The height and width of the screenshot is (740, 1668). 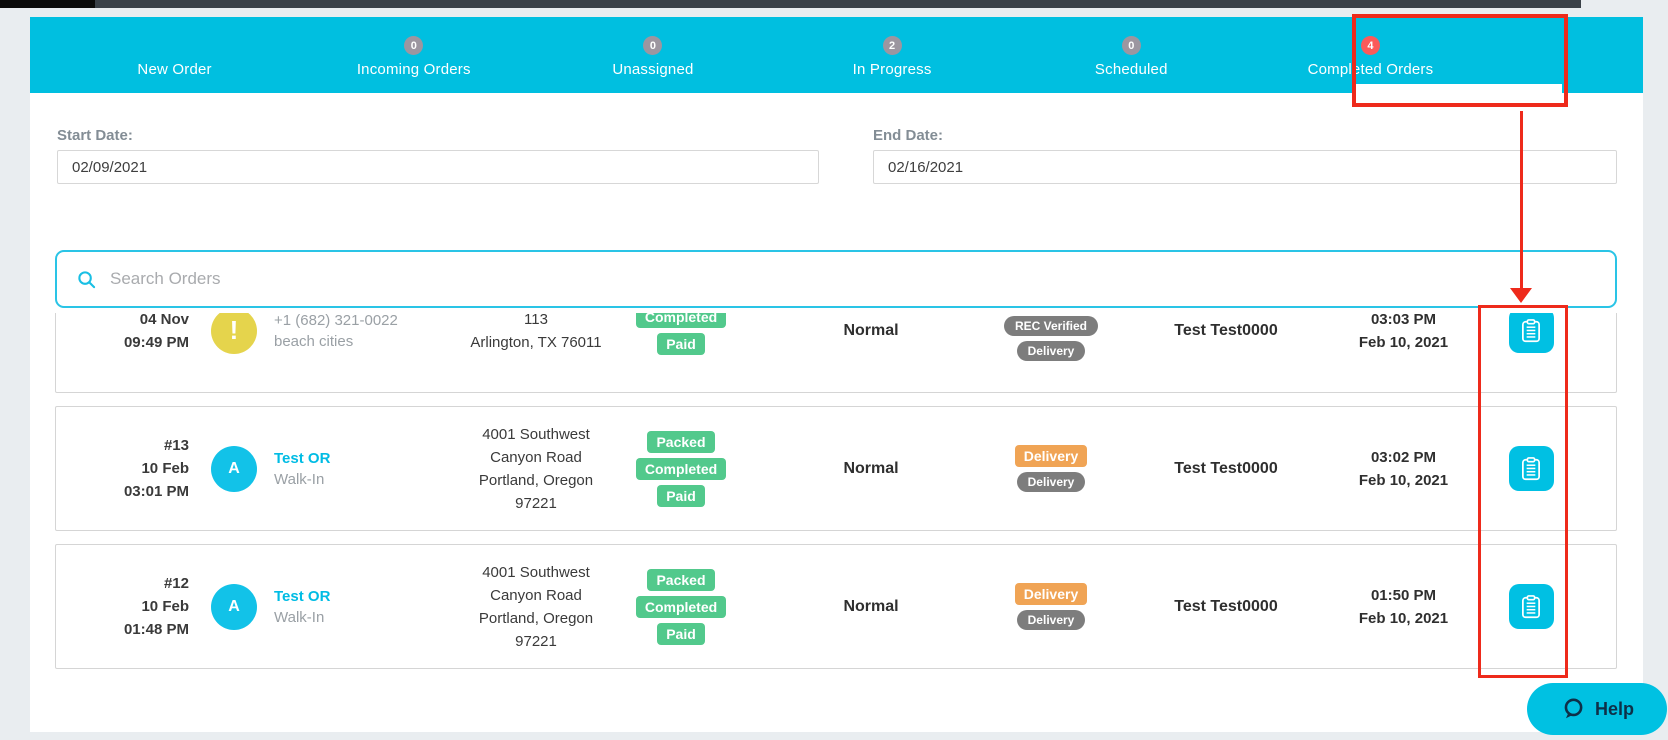 I want to click on active-tab-underline, so click(x=1458, y=88).